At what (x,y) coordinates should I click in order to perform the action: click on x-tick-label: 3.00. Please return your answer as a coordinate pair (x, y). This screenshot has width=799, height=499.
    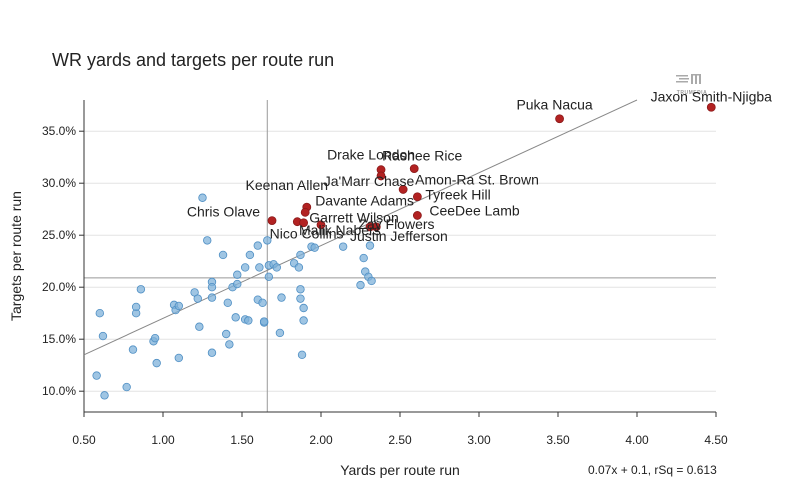
    Looking at the image, I should click on (479, 440).